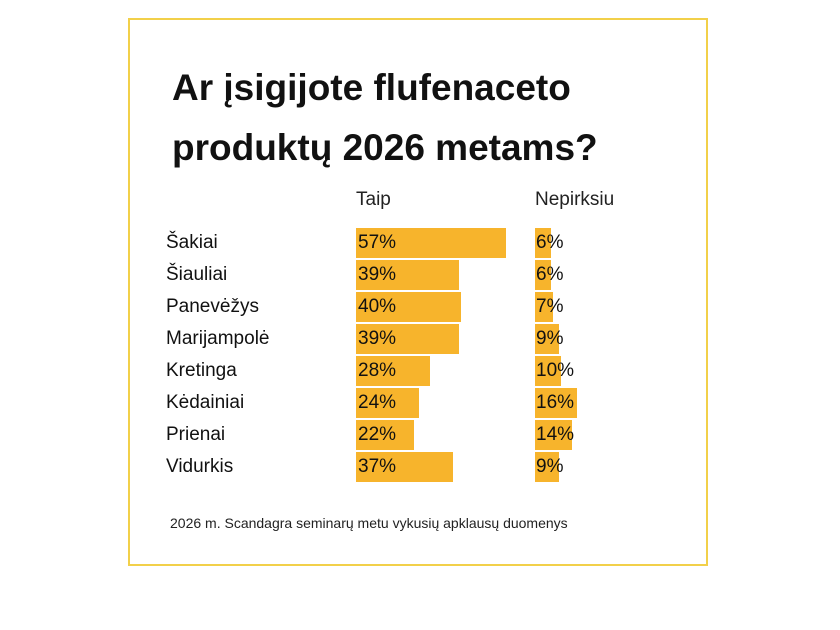  I want to click on category-label: Panevėžys, so click(212, 306).